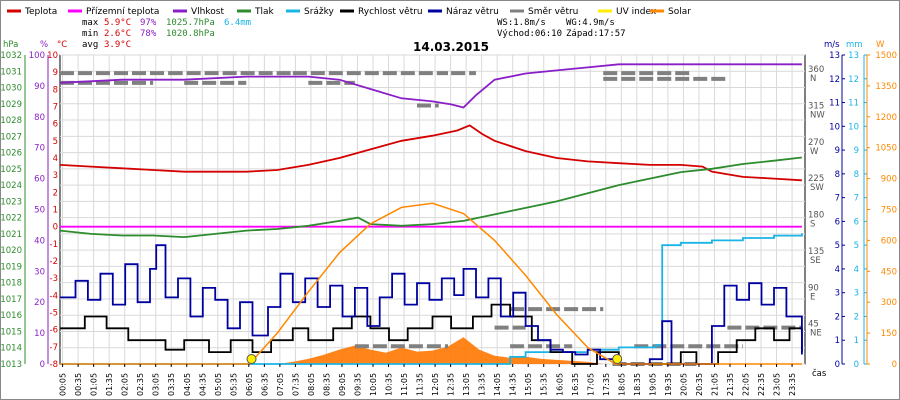 The height and width of the screenshot is (400, 900). I want to click on x-tick-label: 18:35, so click(637, 384).